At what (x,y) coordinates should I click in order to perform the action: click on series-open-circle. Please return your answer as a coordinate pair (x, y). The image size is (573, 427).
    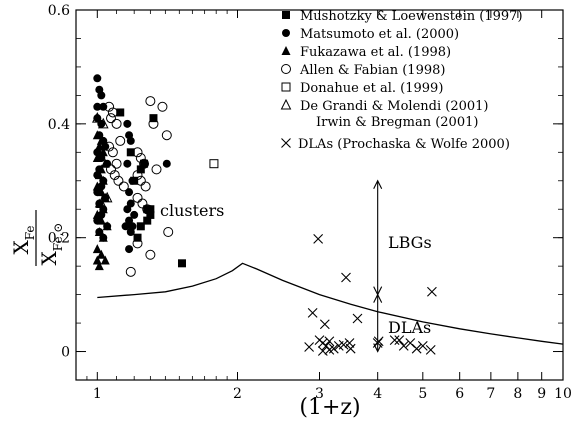
    Looking at the image, I should click on (139, 186).